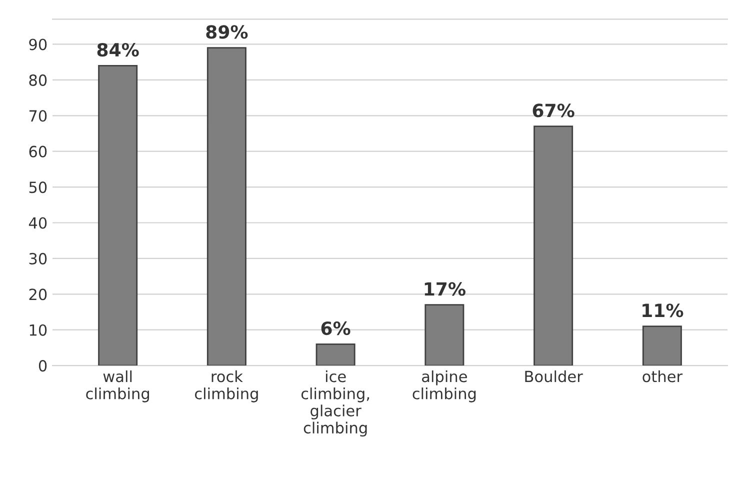 The height and width of the screenshot is (481, 750). I want to click on data-label: 6%, so click(335, 328).